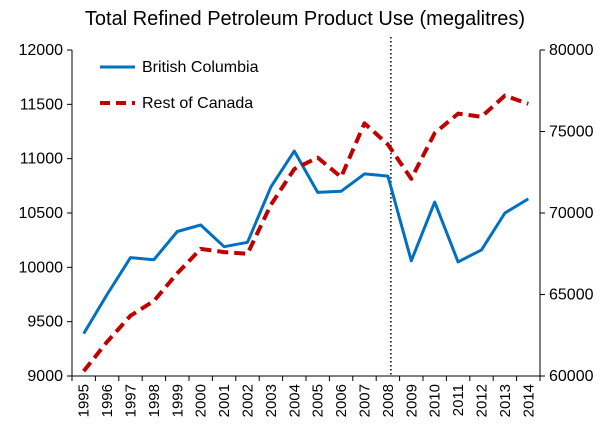  Describe the element at coordinates (571, 50) in the screenshot. I see `right-tick-label: 80000` at that location.